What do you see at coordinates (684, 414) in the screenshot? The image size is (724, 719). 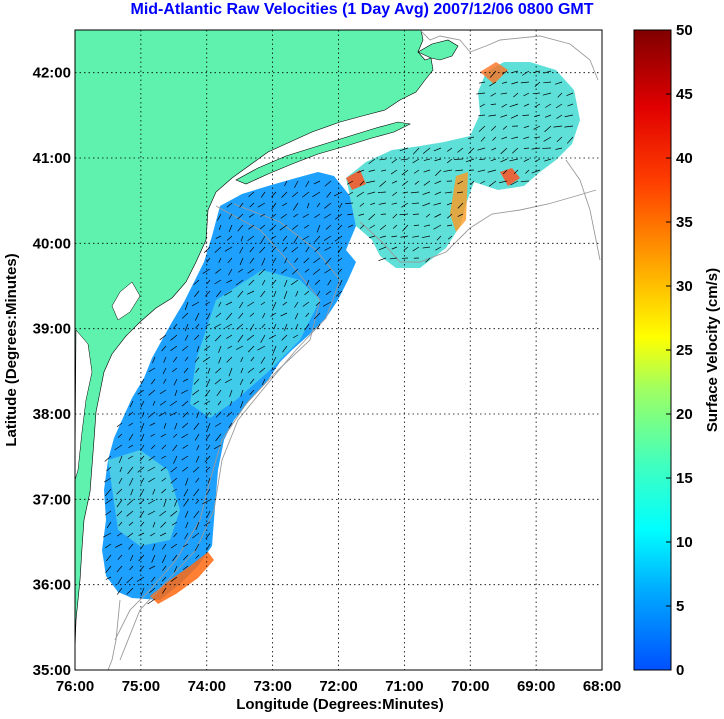 I see `colorbar-tick-label: 20` at bounding box center [684, 414].